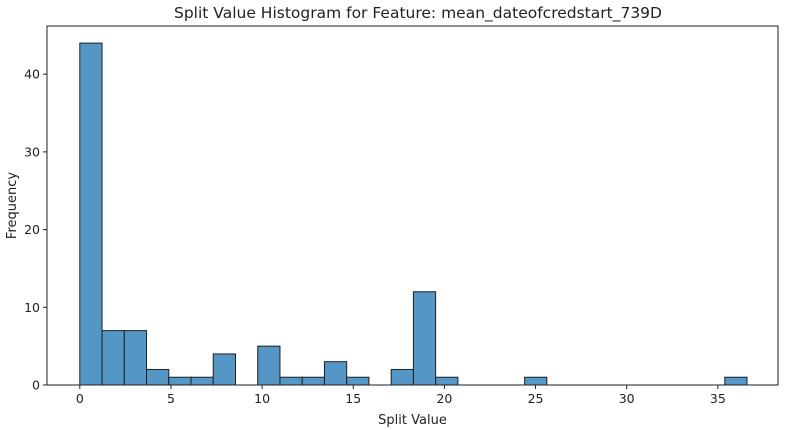 The width and height of the screenshot is (790, 430). I want to click on x-tick-label-7: 35, so click(718, 398).